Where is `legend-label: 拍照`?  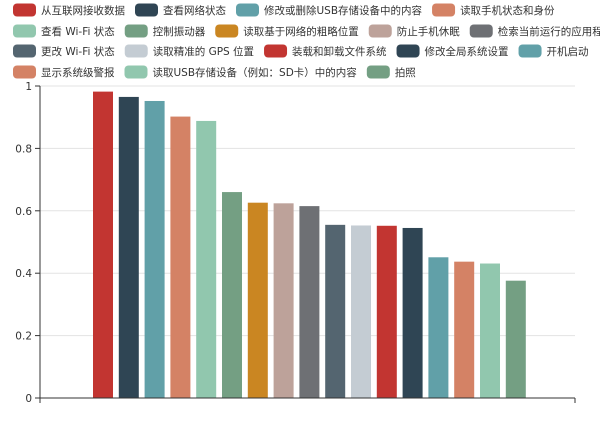 legend-label: 拍照 is located at coordinates (405, 72).